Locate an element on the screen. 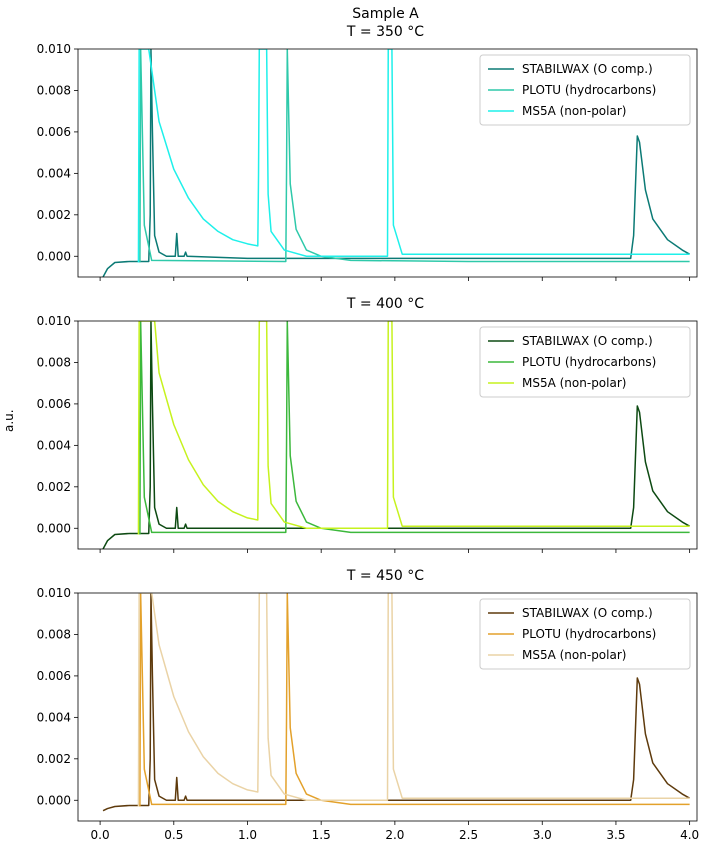  x-tick-label: 0.0 is located at coordinates (100, 835).